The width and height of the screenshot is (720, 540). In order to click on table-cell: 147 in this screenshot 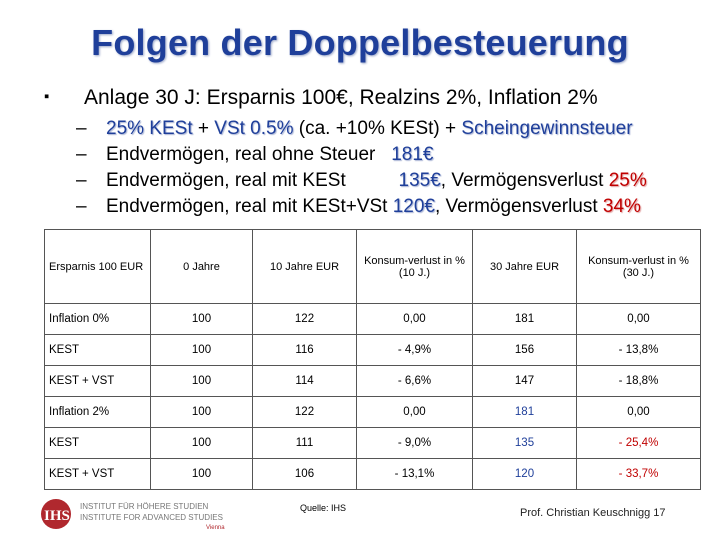, I will do `click(524, 381)`.